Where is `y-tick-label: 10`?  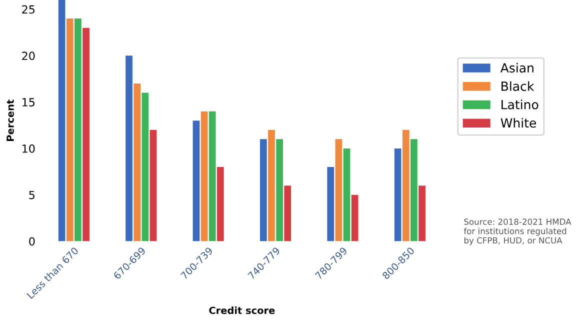
y-tick-label: 10 is located at coordinates (28, 148).